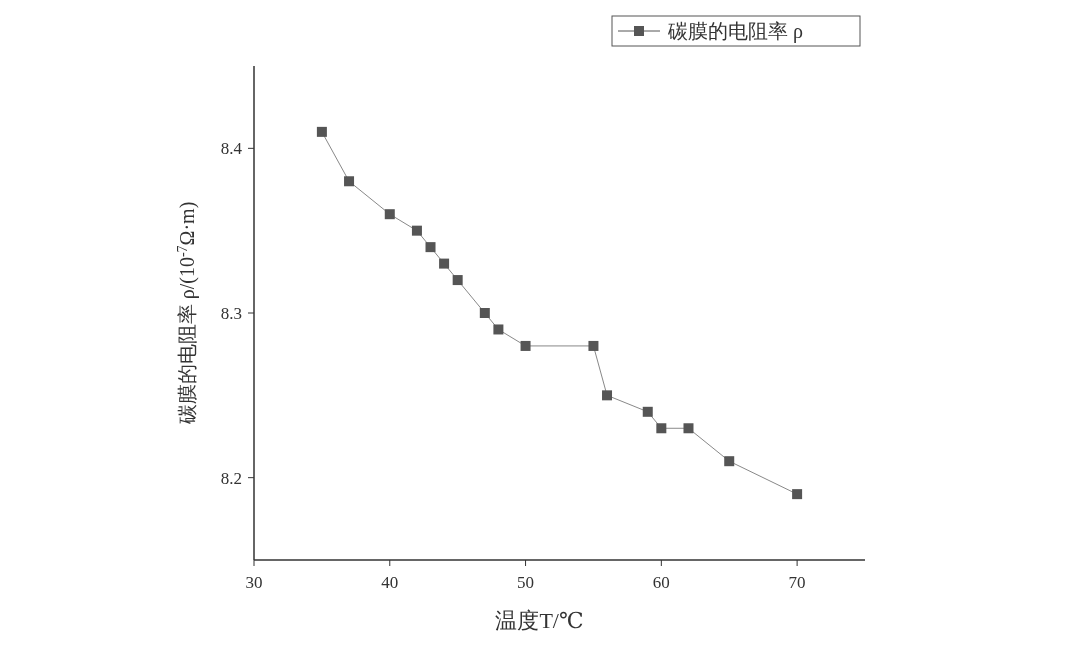 Image resolution: width=1080 pixels, height=651 pixels. Describe the element at coordinates (231, 313) in the screenshot. I see `y-tick-label: 8.3` at that location.